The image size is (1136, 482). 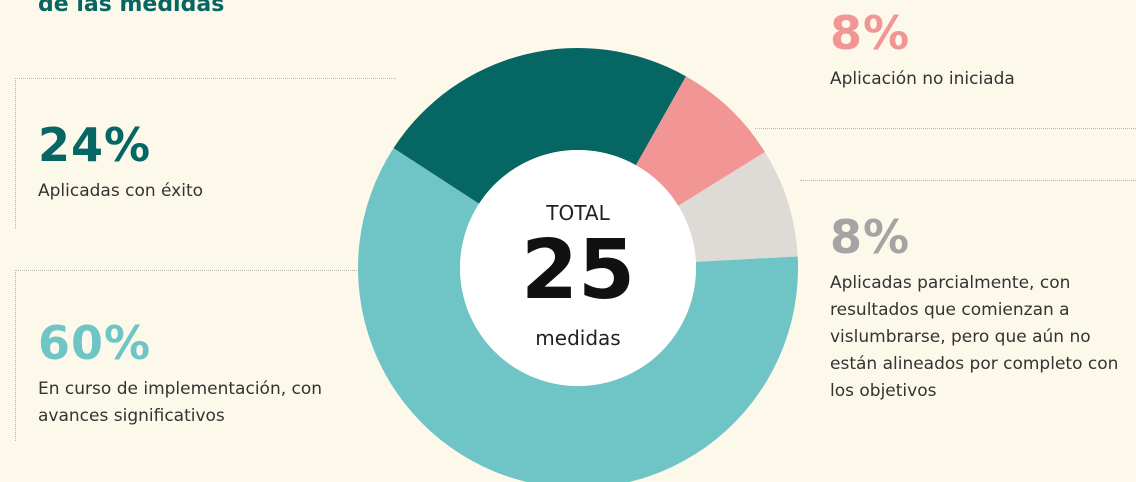 What do you see at coordinates (95, 145) in the screenshot?
I see `percent-label: 24%` at bounding box center [95, 145].